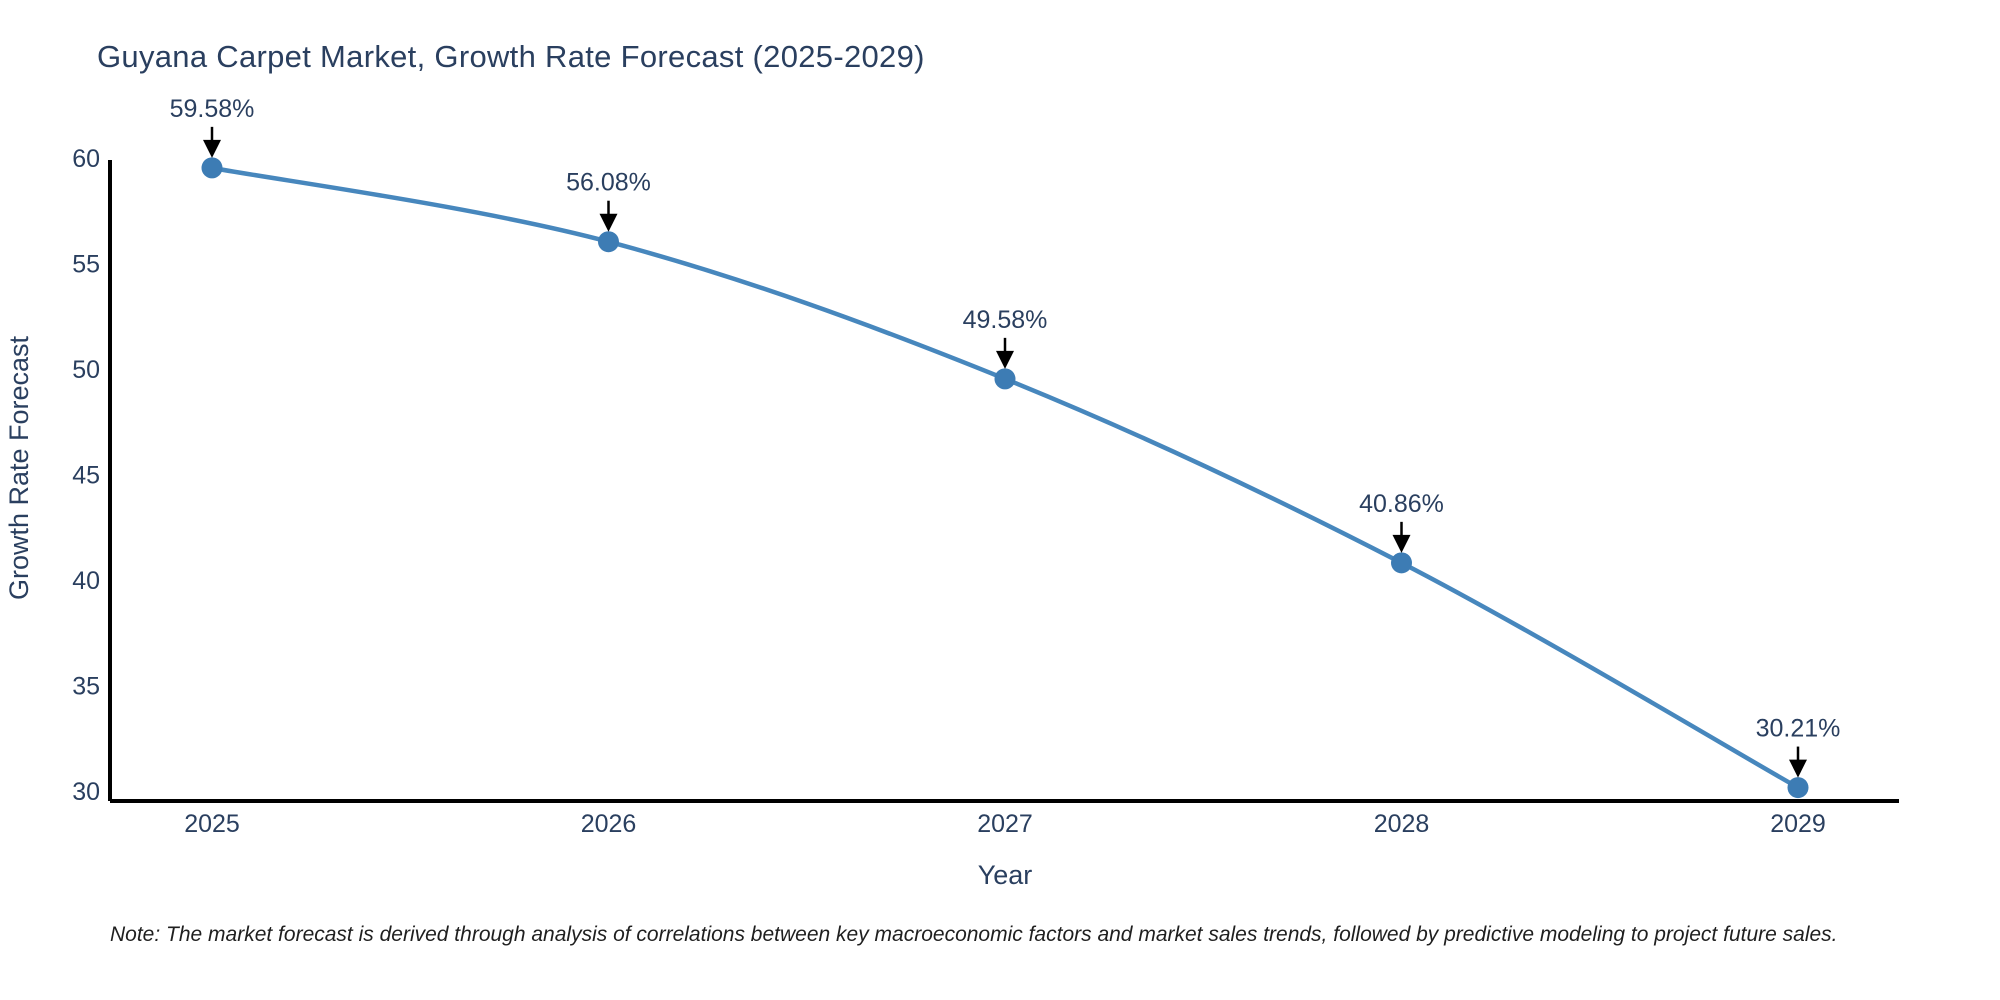 The image size is (2000, 1000). What do you see at coordinates (1402, 824) in the screenshot?
I see `x-tick-label: 2028` at bounding box center [1402, 824].